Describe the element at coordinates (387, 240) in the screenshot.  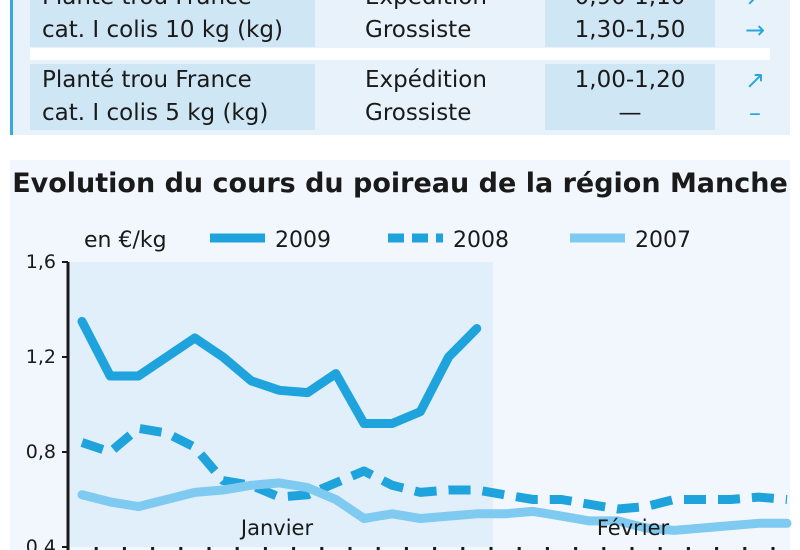
I see `legend: en €/kg 2009 2008 2007` at that location.